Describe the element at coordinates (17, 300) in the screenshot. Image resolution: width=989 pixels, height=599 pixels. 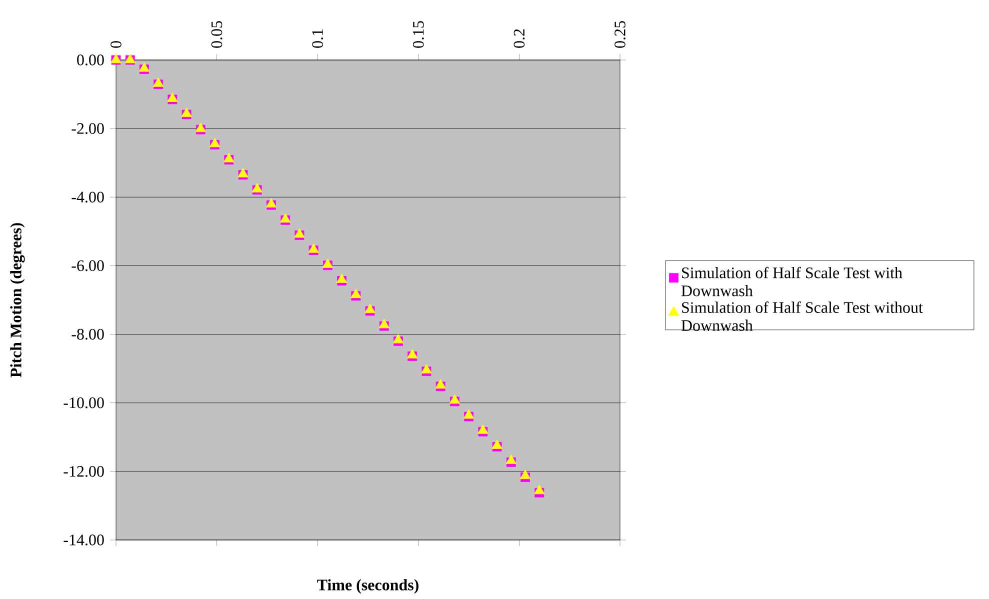
I see `y-axis-title: Pitch Motion (degrees)` at that location.